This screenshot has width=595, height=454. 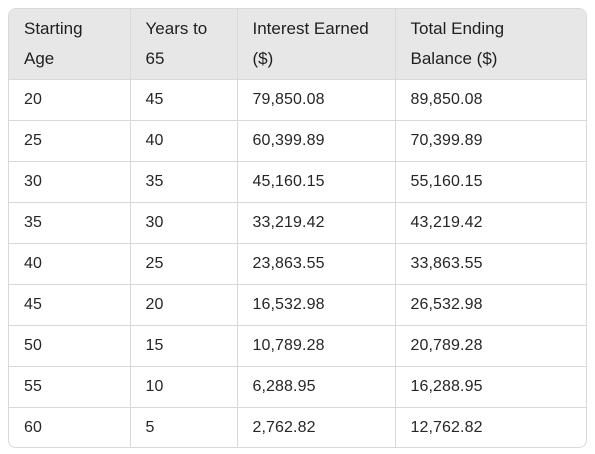 I want to click on cell-total-ending-balance: 26,532.98, so click(x=490, y=305).